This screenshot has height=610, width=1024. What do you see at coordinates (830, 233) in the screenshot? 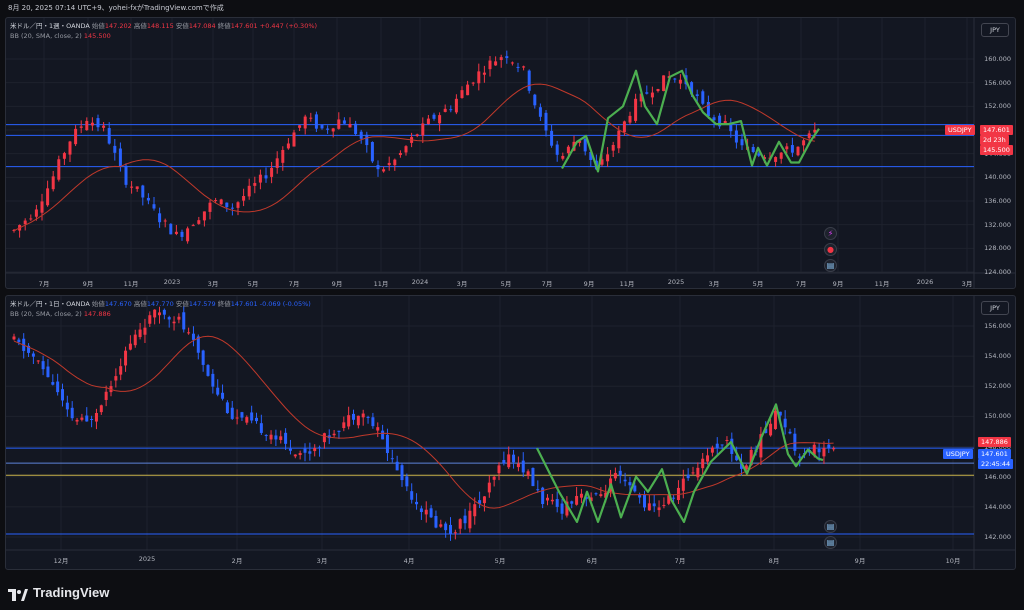
I see `lightning-icon: ⚡` at bounding box center [830, 233].